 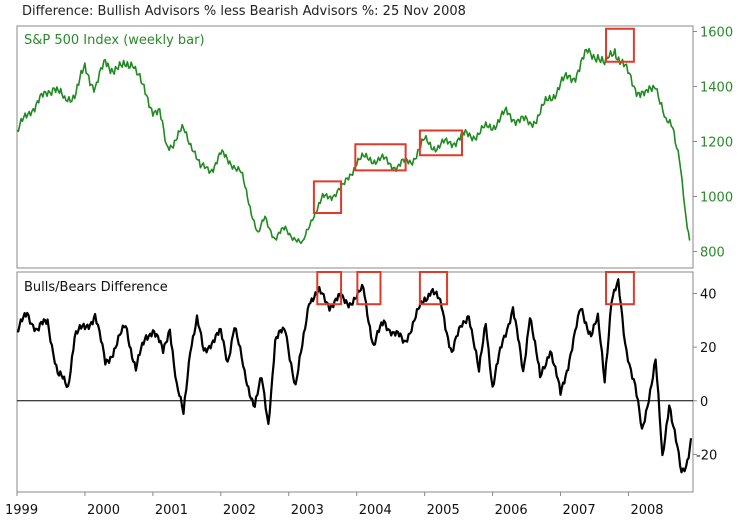 What do you see at coordinates (171, 510) in the screenshot?
I see `x-tick-label: 2001` at bounding box center [171, 510].